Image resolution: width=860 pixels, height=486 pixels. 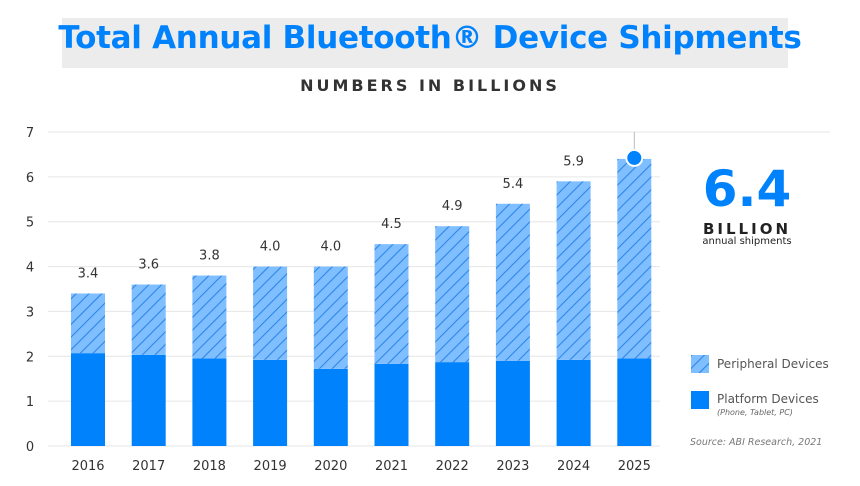 What do you see at coordinates (768, 399) in the screenshot?
I see `legend-label-platform: Platform Devices` at bounding box center [768, 399].